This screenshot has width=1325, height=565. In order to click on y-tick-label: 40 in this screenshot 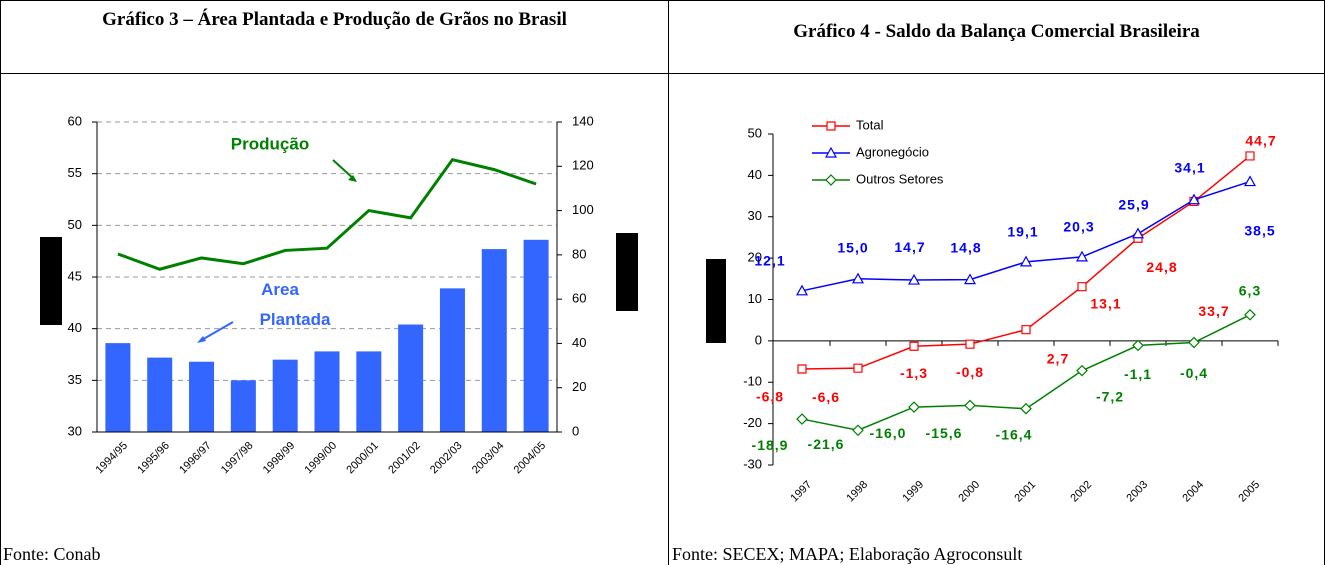, I will do `click(755, 174)`.